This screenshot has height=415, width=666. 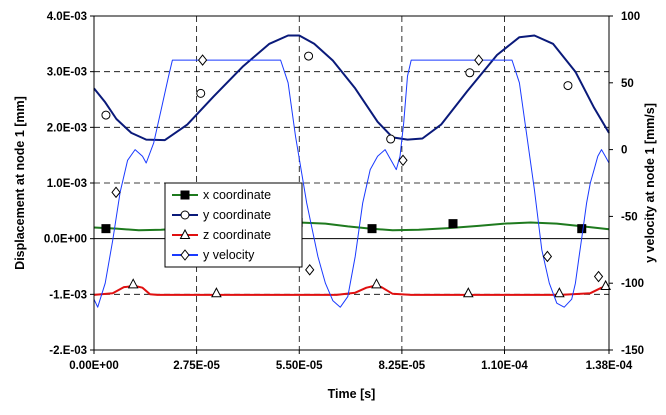 I want to click on right-y-tick-label: -50, so click(x=629, y=217).